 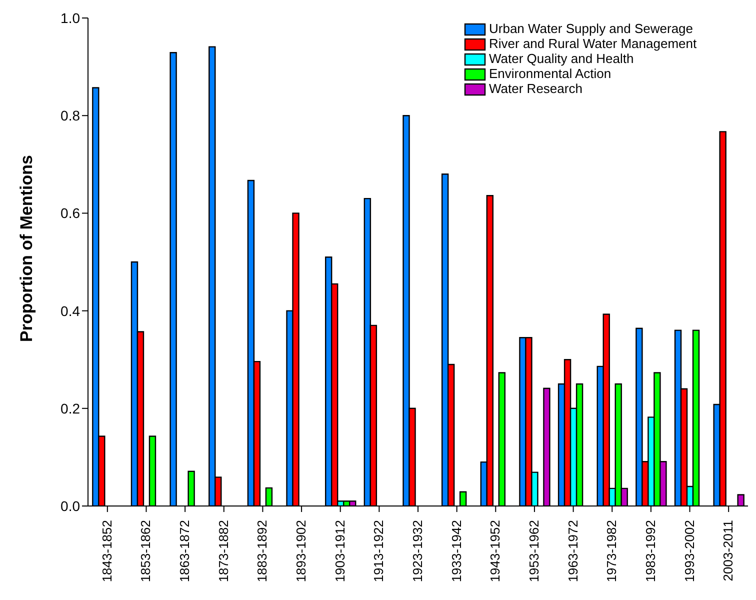 I want to click on legend-label: Urban Water Supply and Sewerage, so click(x=591, y=28).